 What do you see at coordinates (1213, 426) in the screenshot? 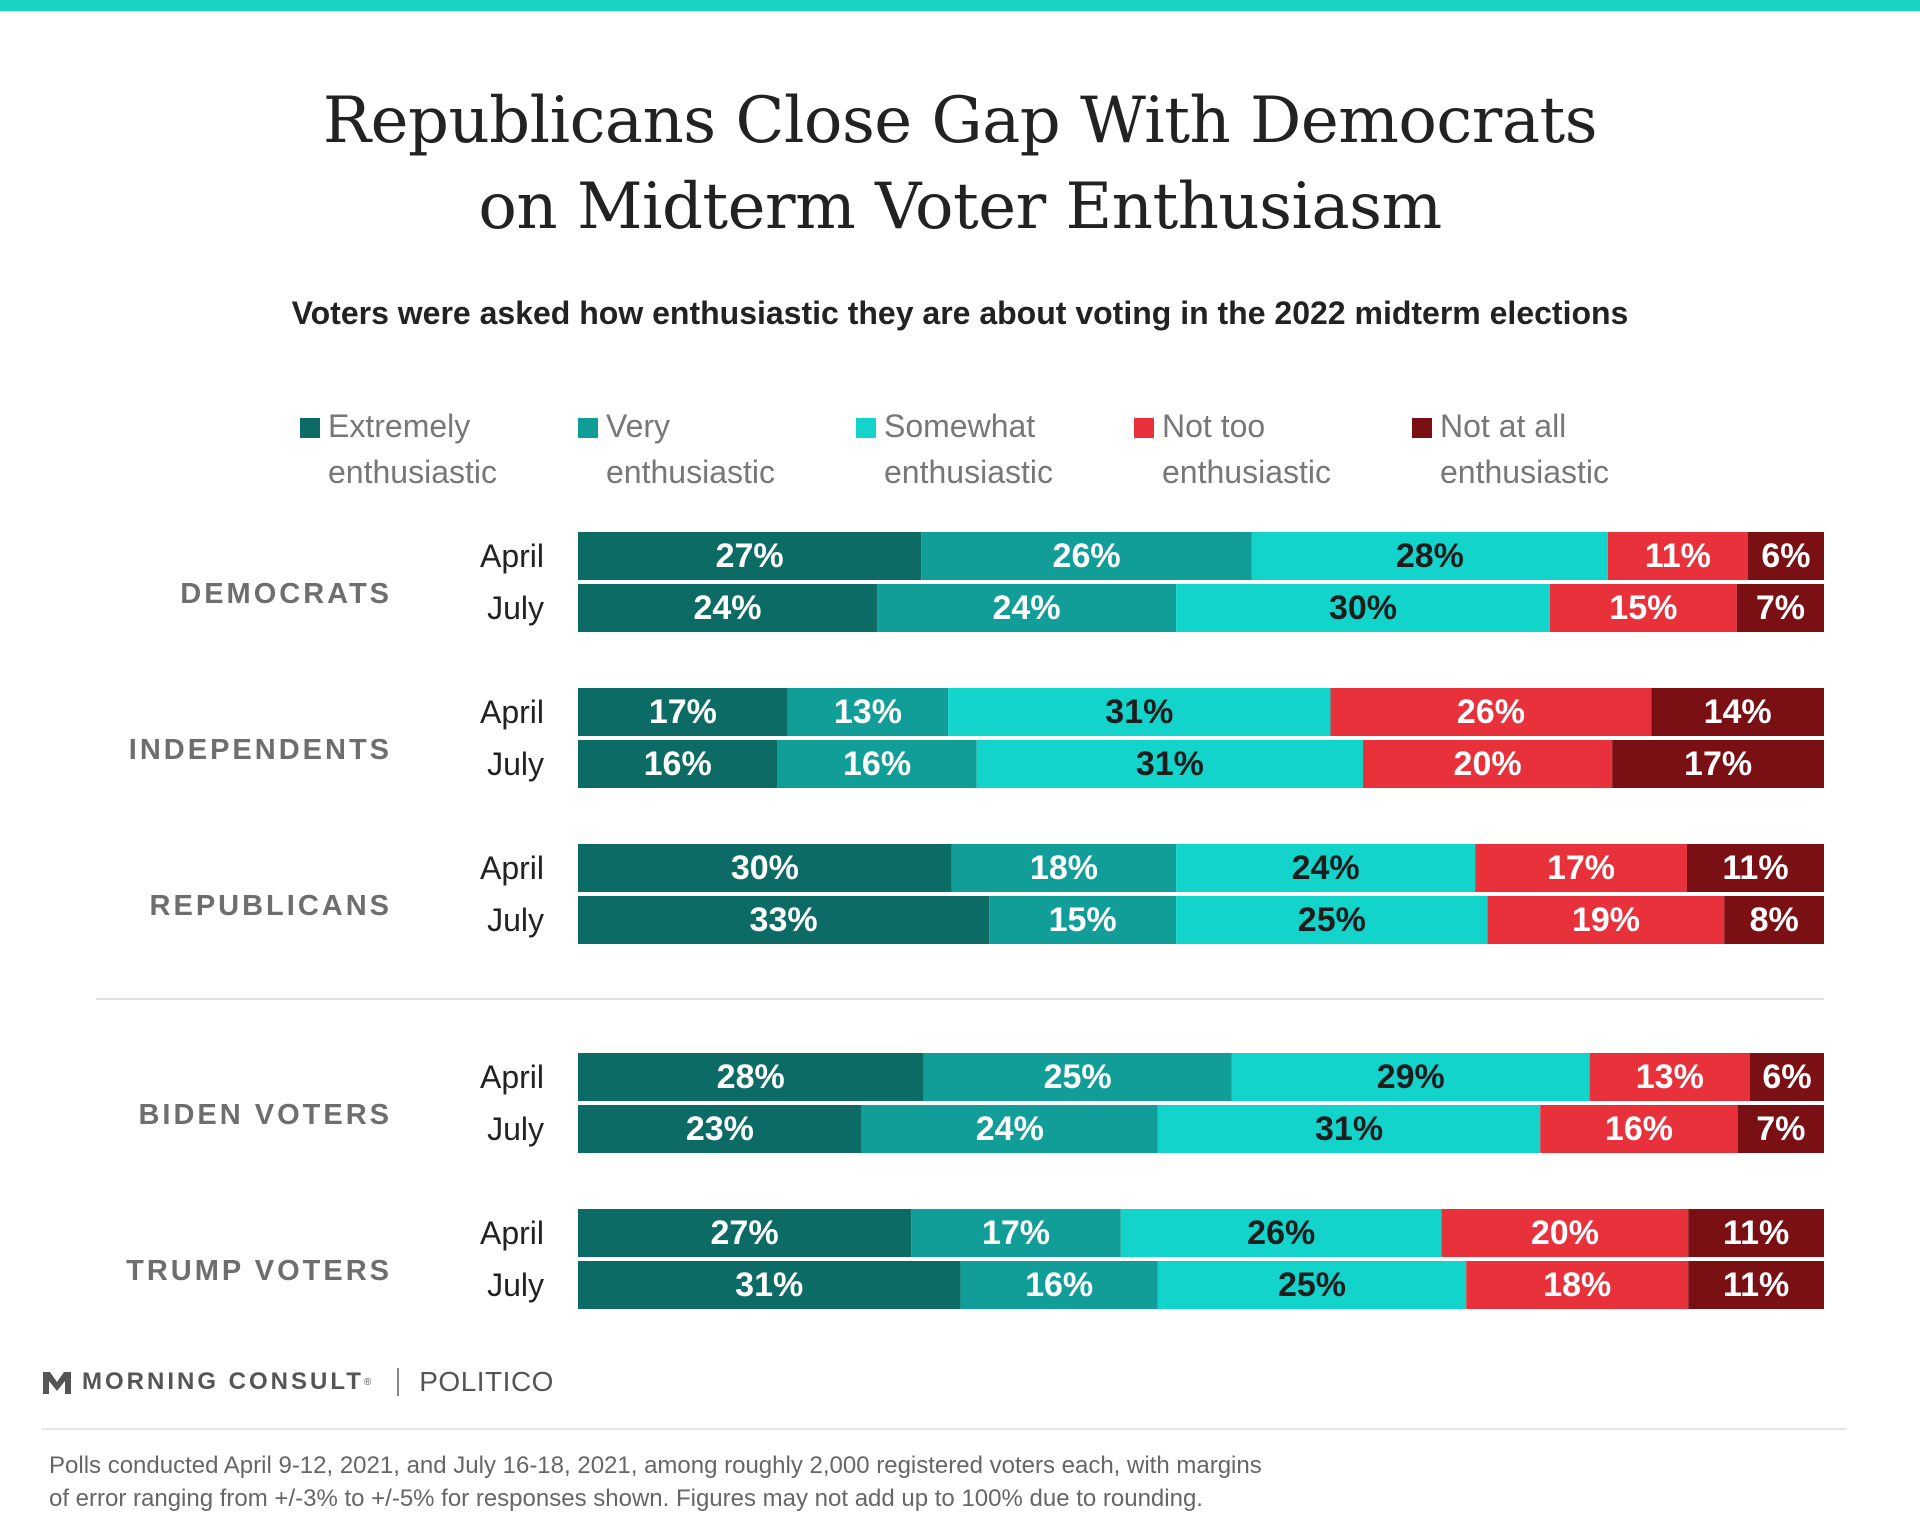
I see `legend-label-3-0: Not too` at bounding box center [1213, 426].